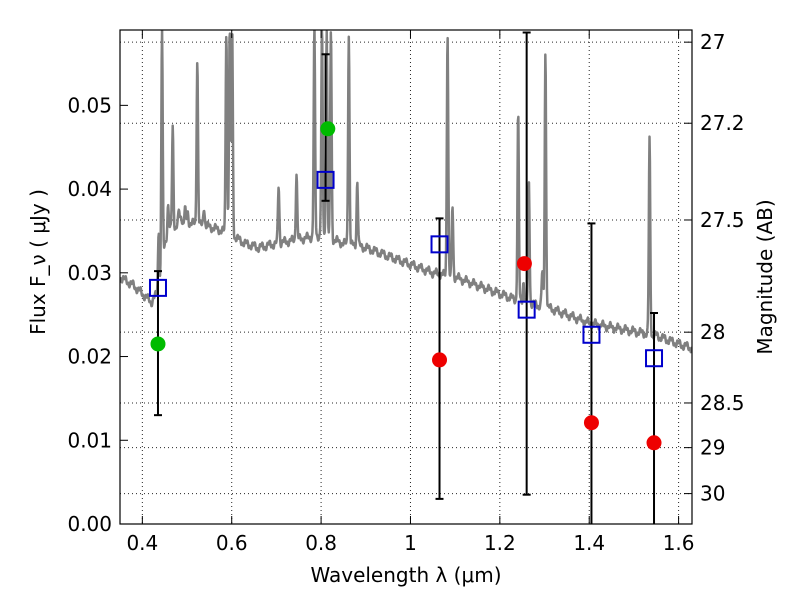  What do you see at coordinates (722, 220) in the screenshot?
I see `right-tick-label: 27.5` at bounding box center [722, 220].